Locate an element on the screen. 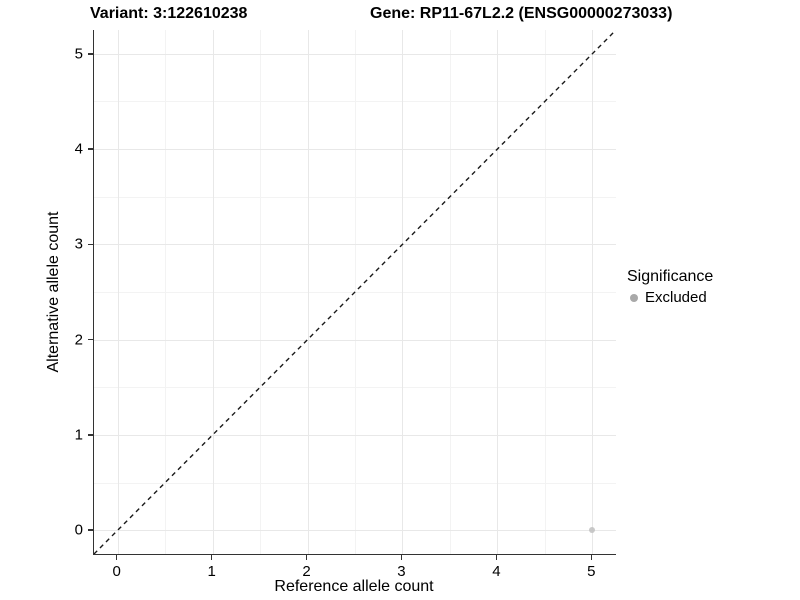 The image size is (800, 600). y-tick-label: 4 is located at coordinates (78, 149).